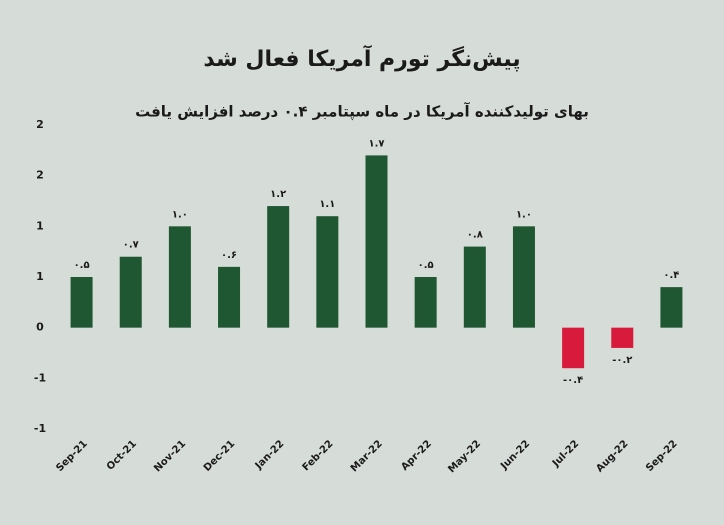 This screenshot has height=525, width=724. I want to click on value-label: ۱.۷, so click(376, 143).